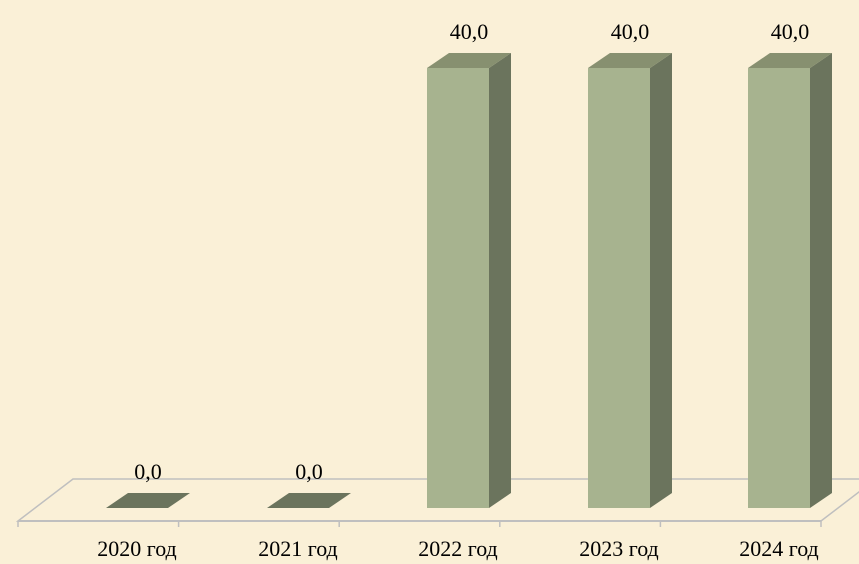 The height and width of the screenshot is (564, 859). What do you see at coordinates (137, 548) in the screenshot?
I see `x-tick-label: 2020 год` at bounding box center [137, 548].